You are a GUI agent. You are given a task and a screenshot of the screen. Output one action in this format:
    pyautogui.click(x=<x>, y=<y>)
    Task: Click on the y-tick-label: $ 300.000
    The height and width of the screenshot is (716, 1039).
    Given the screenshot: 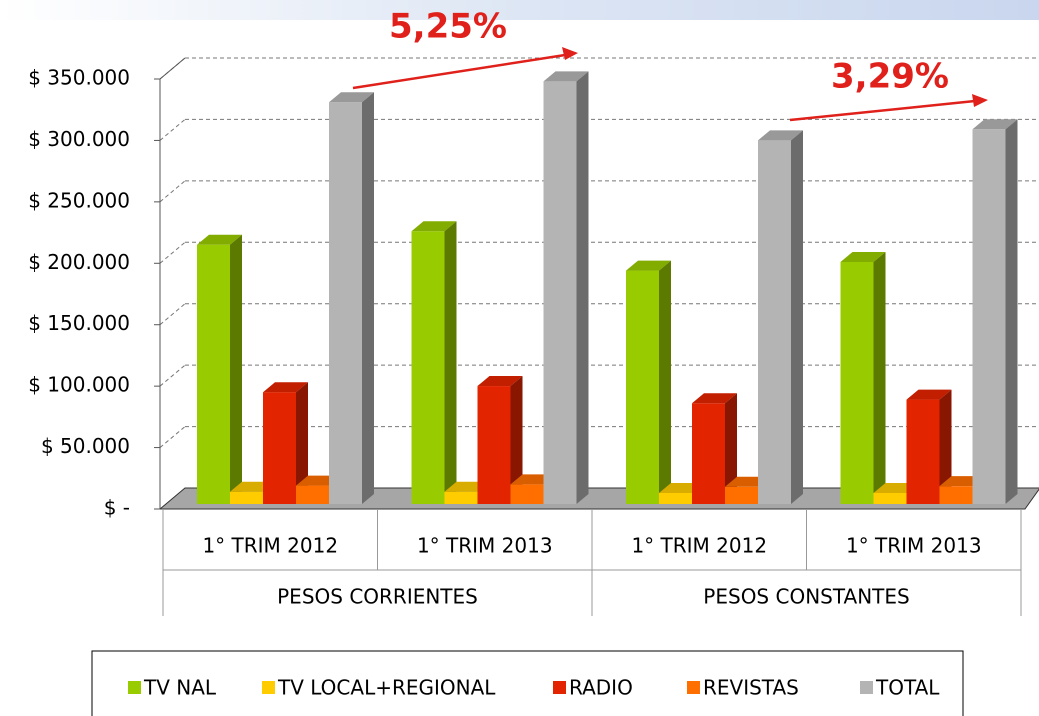 What is the action you would take?
    pyautogui.click(x=79, y=139)
    